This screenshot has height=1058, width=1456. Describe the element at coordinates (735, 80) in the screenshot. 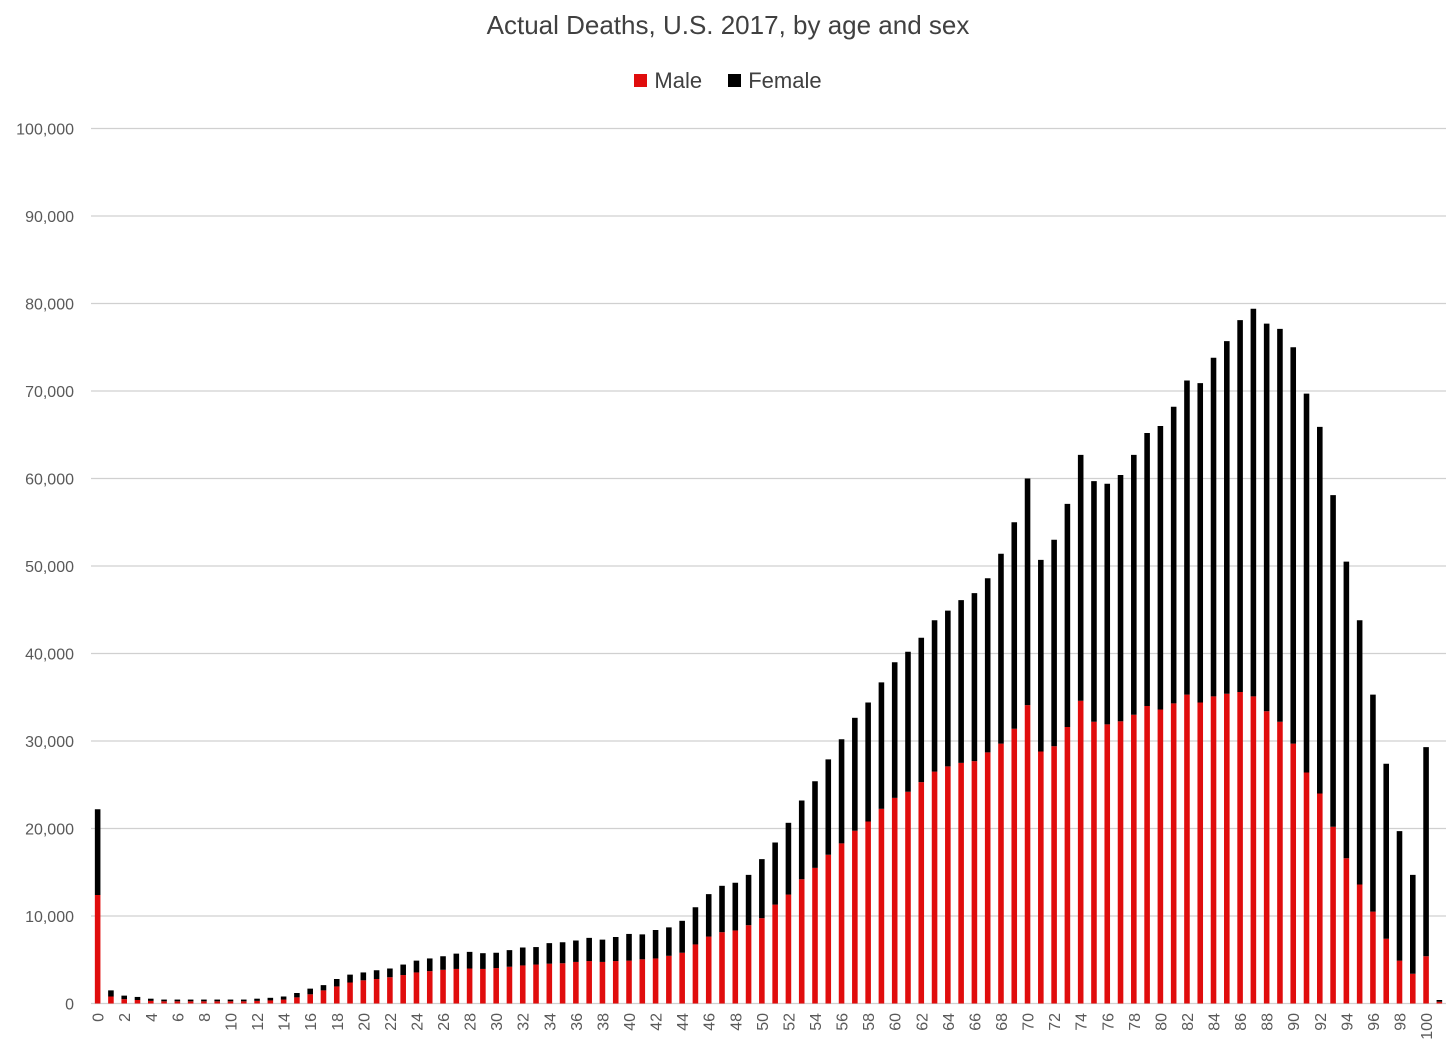

I see `legend-swatch-female` at that location.